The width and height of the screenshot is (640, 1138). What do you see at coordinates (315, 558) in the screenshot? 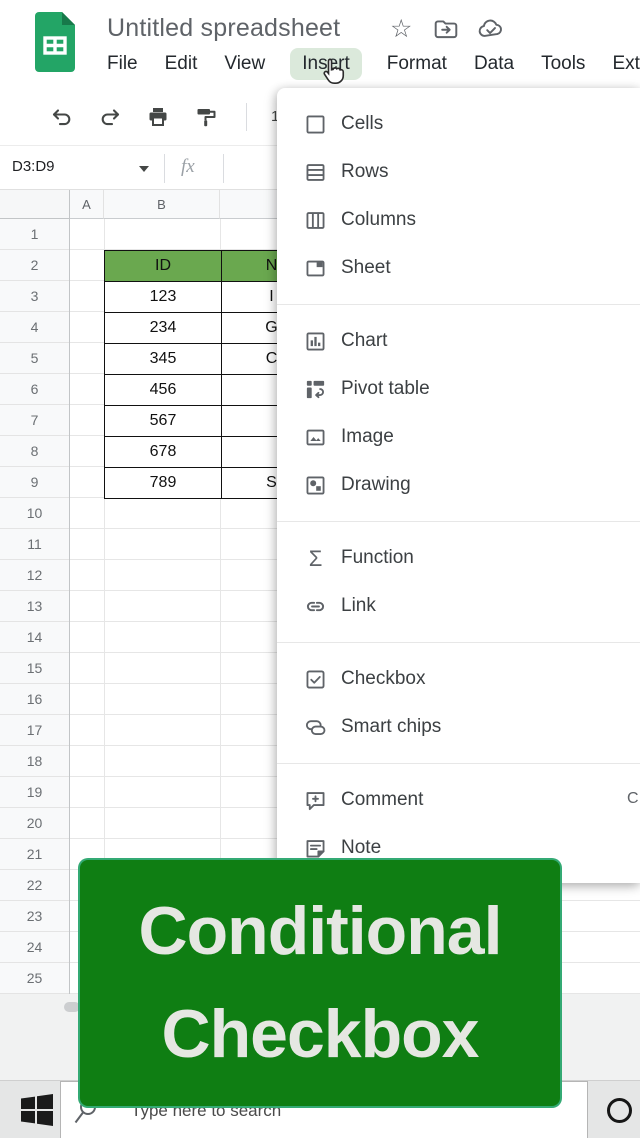
I see `function-icon: Σ` at bounding box center [315, 558].